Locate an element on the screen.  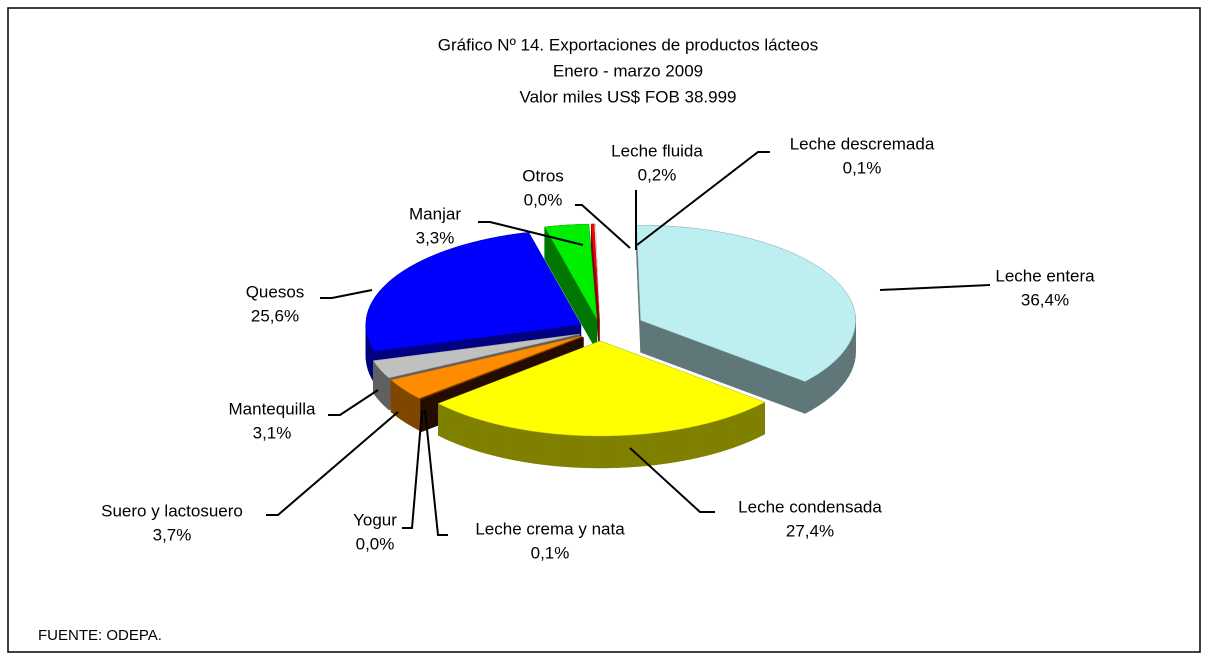
slice-label: Yogur is located at coordinates (375, 519).